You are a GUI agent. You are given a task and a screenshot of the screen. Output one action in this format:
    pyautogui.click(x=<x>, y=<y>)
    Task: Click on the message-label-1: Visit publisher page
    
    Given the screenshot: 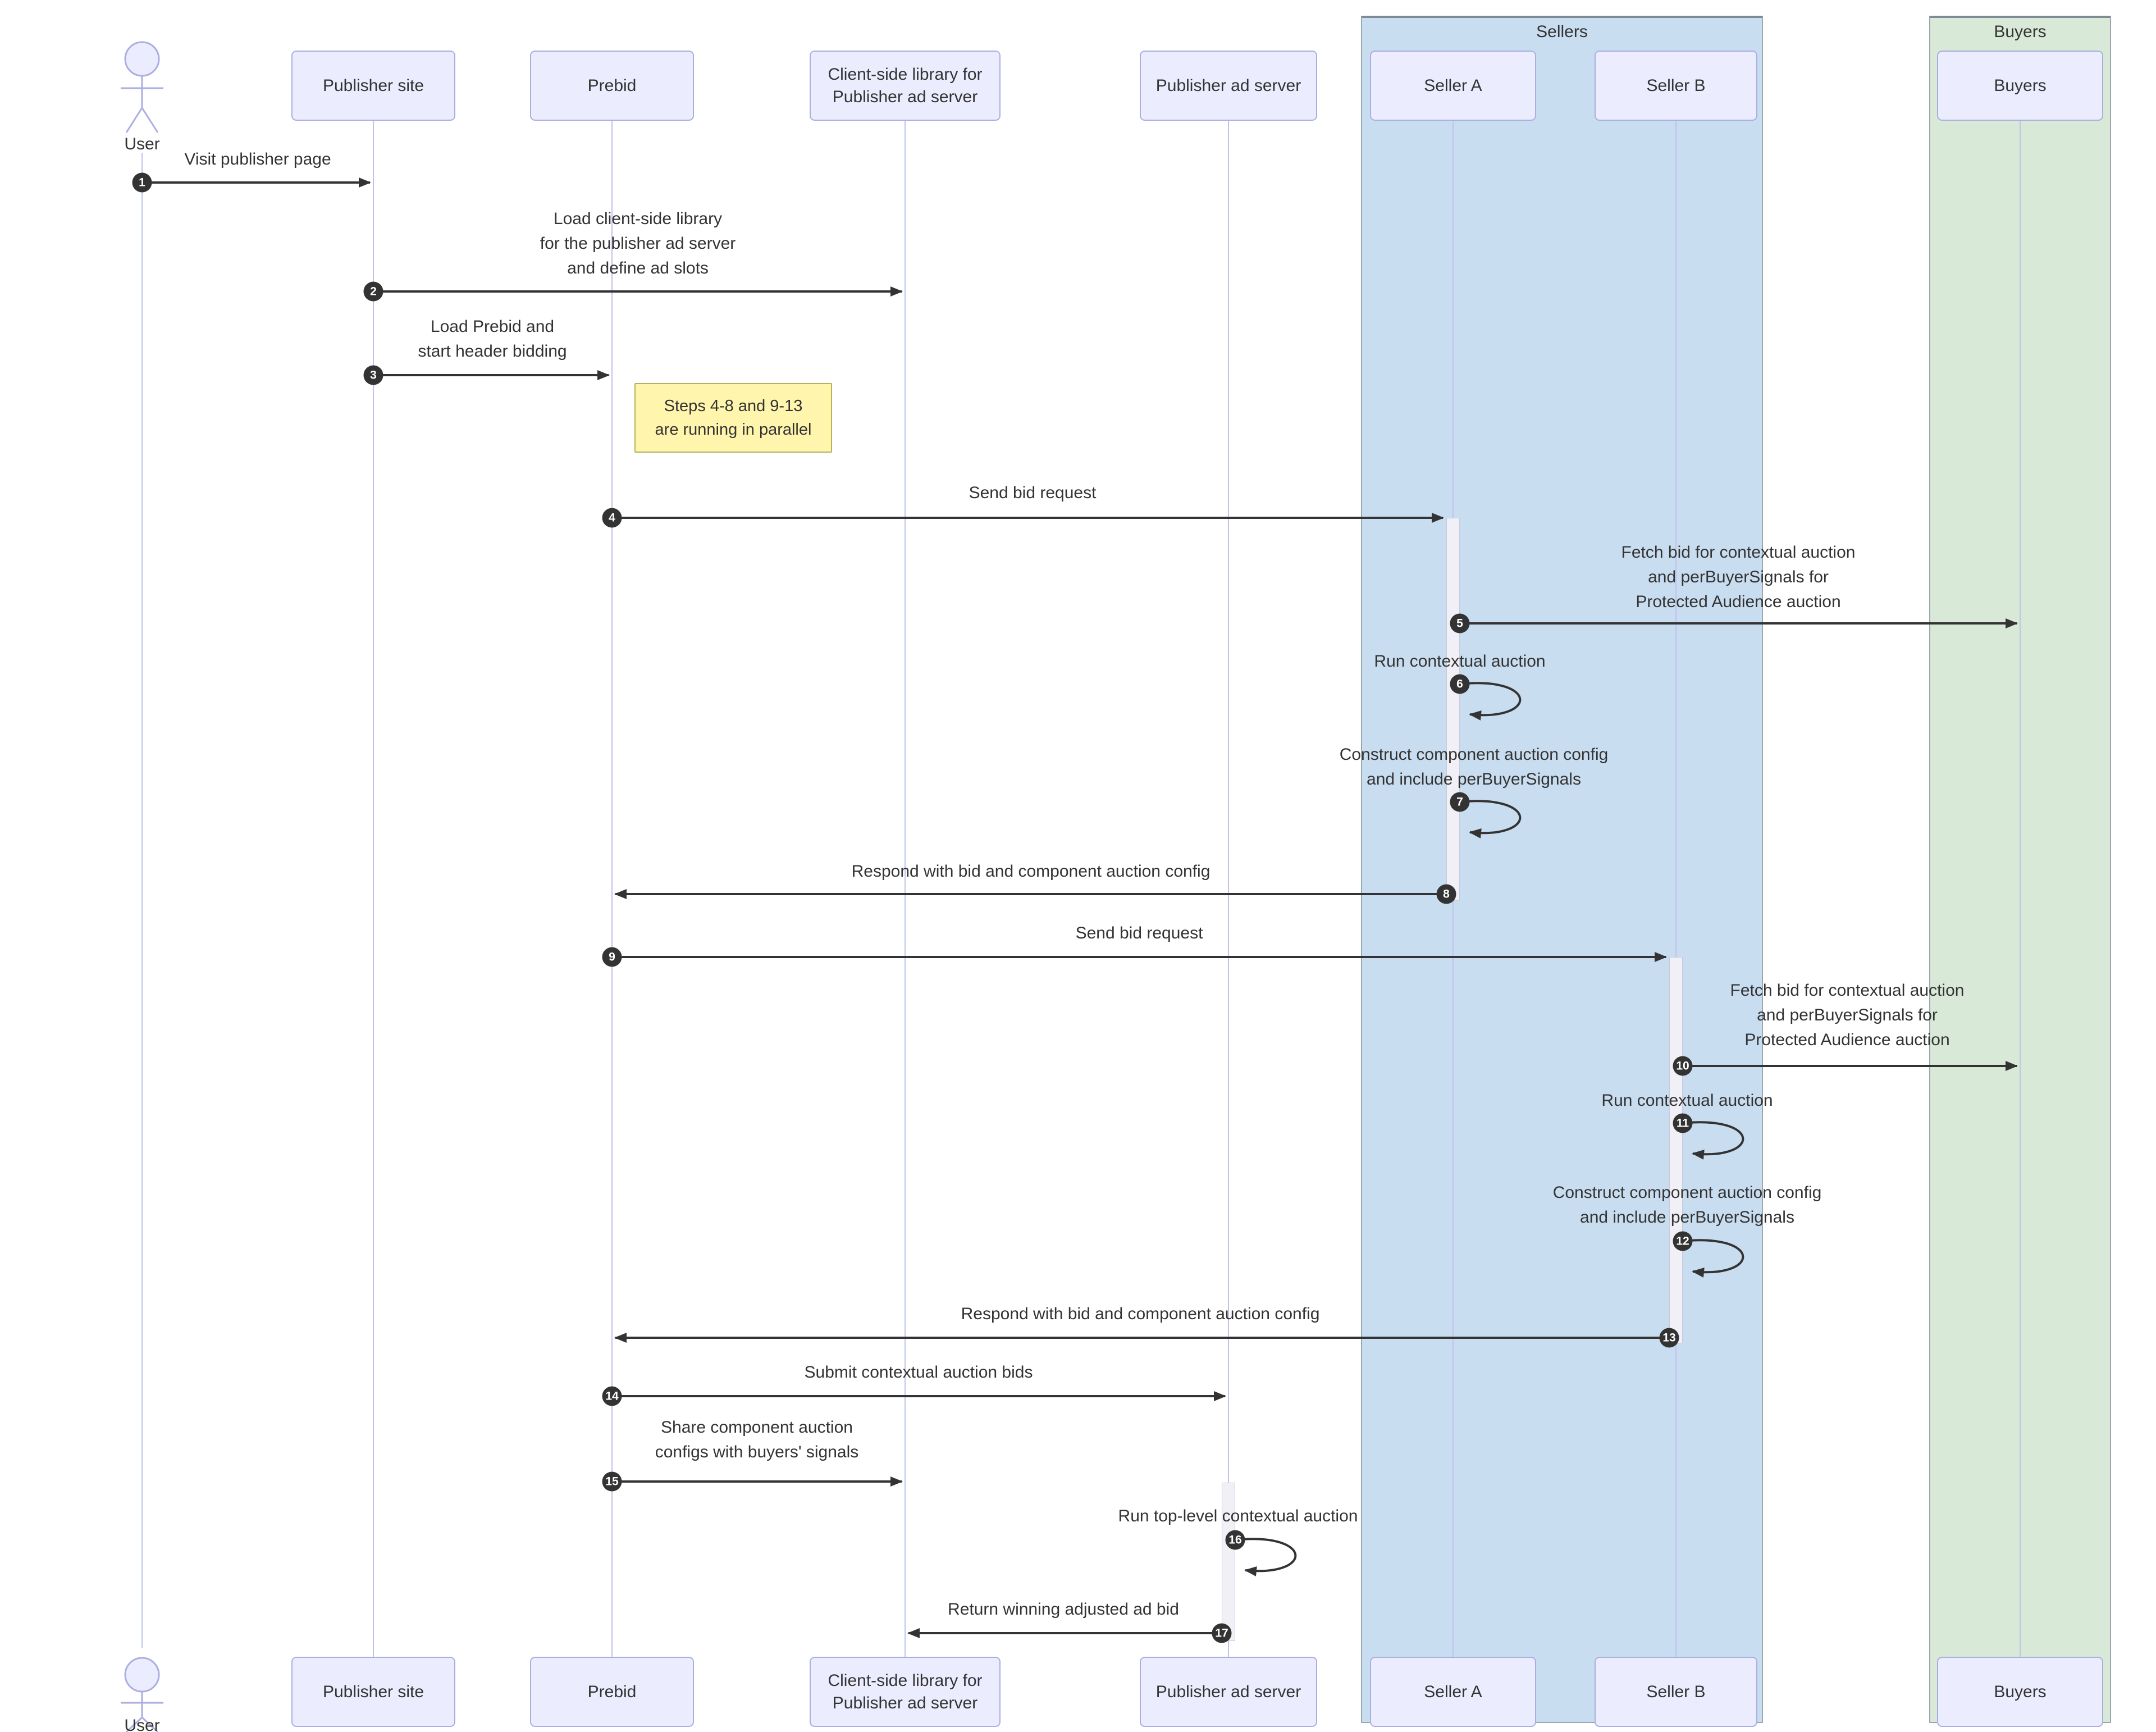 What is the action you would take?
    pyautogui.click(x=257, y=159)
    